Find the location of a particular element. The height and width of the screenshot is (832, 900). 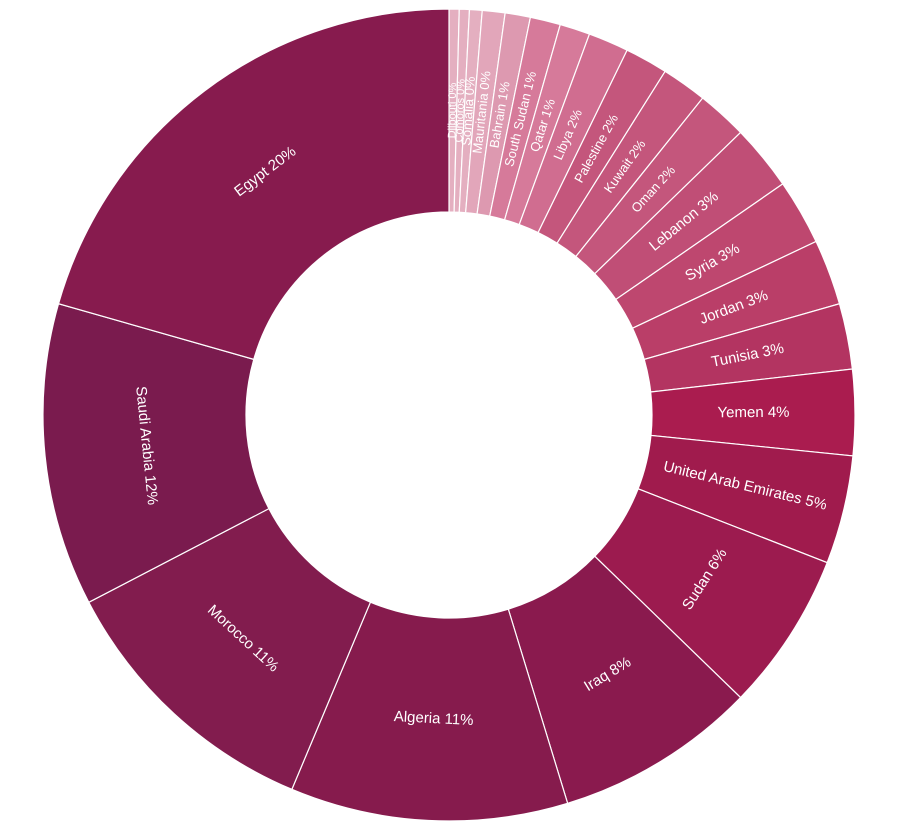

slice-saudi-arabia is located at coordinates (156, 453).